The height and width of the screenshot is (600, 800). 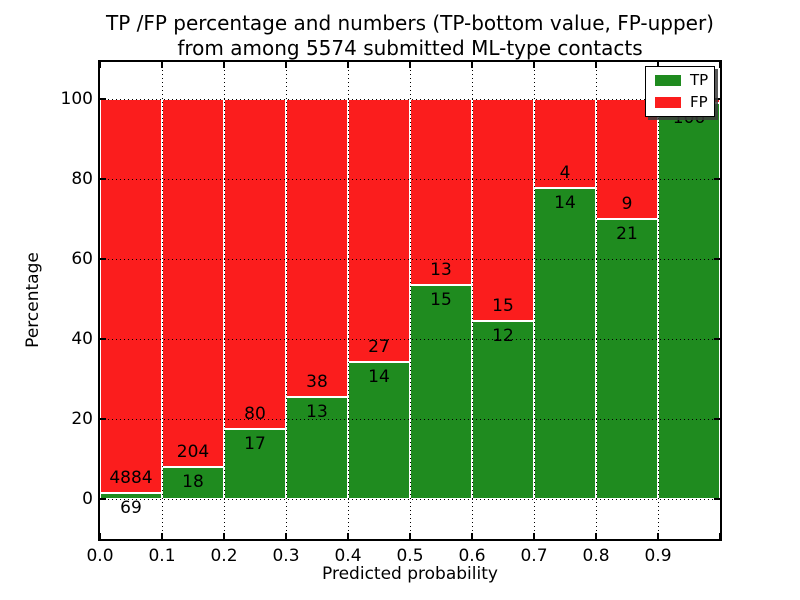 I want to click on fp-count-label: 4, so click(x=565, y=172).